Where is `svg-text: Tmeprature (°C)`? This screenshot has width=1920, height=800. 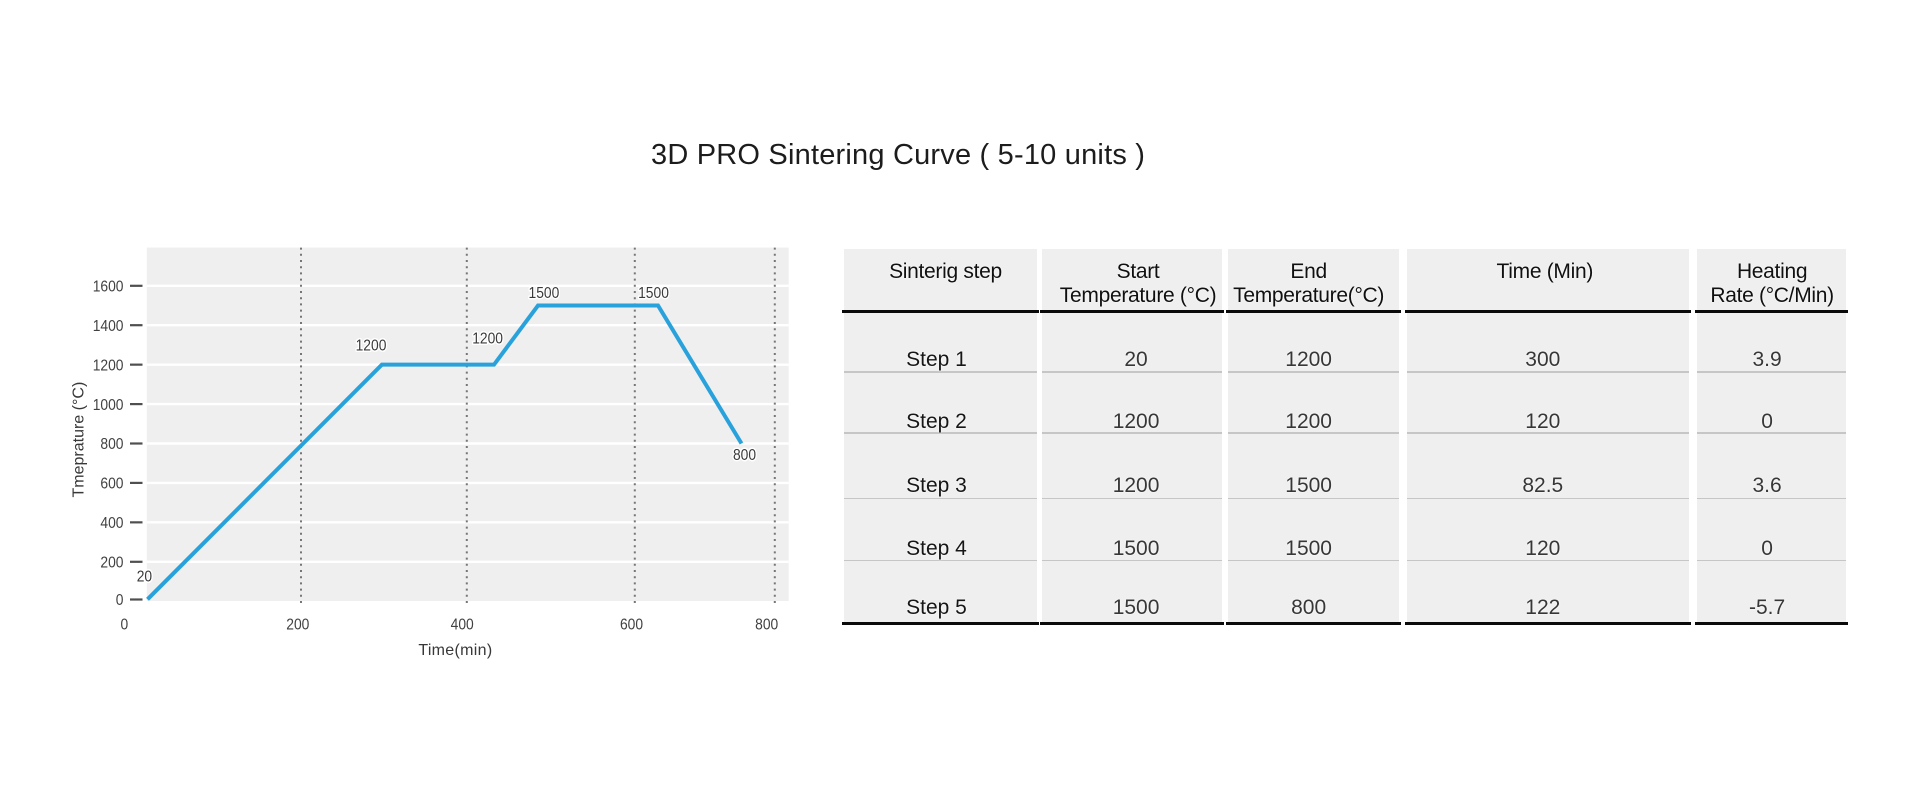 svg-text: Tmeprature (°C) is located at coordinates (79, 440).